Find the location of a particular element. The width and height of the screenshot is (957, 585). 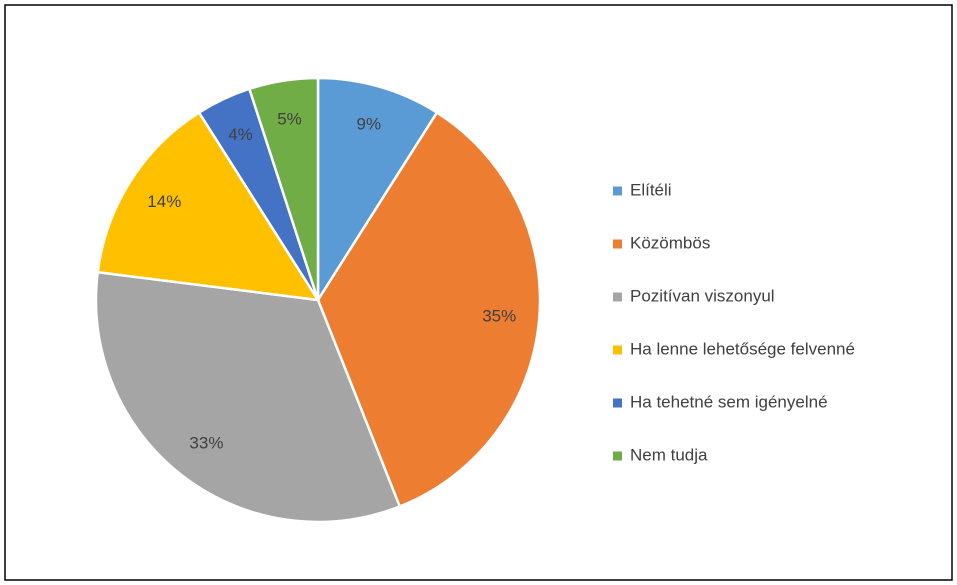

data-label: 5% is located at coordinates (289, 119).